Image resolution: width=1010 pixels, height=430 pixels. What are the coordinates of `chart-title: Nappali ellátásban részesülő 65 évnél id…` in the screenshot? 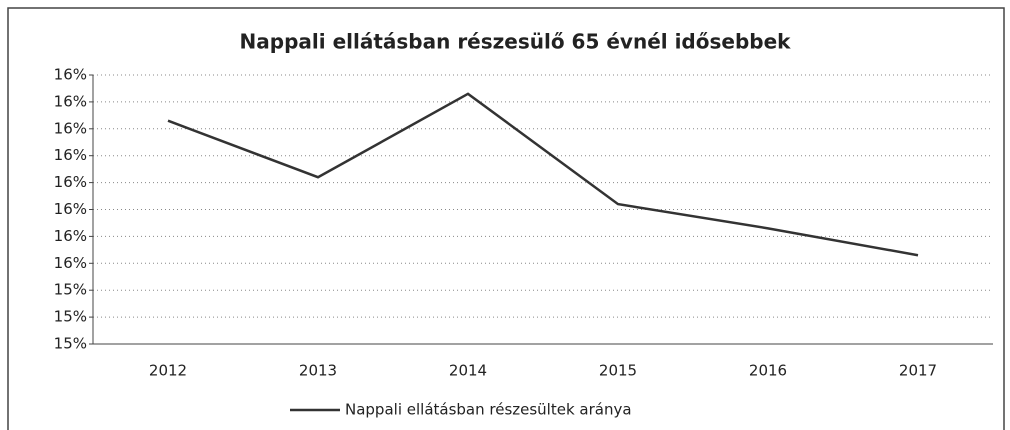 It's located at (516, 42).